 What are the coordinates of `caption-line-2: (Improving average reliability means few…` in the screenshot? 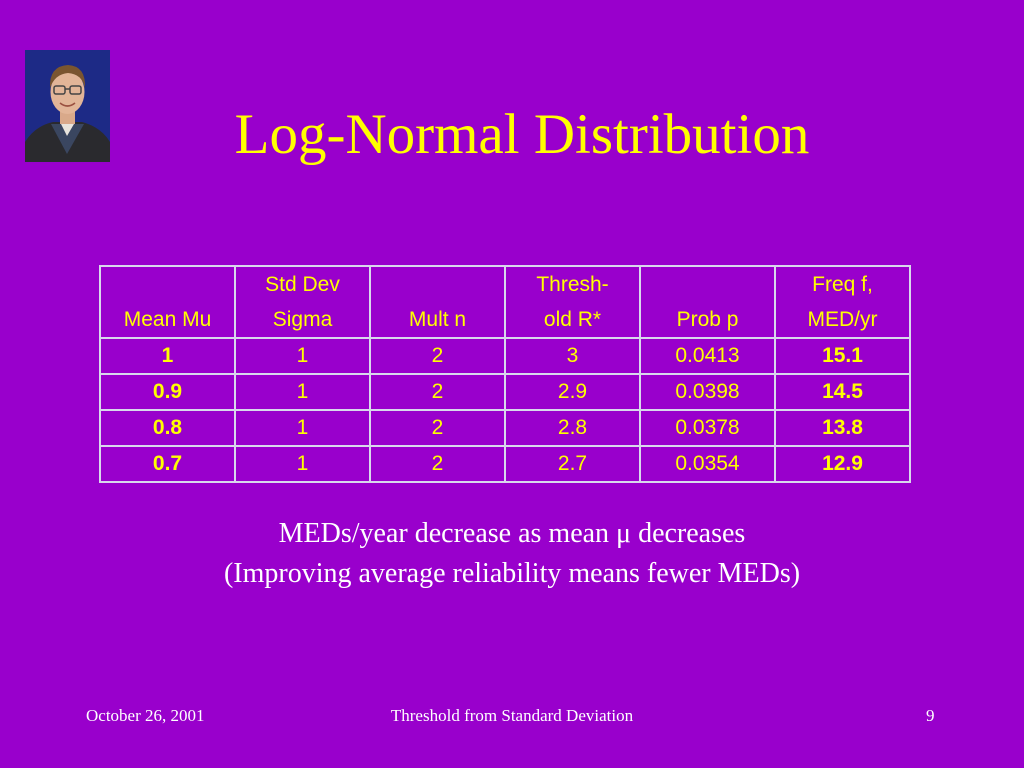 It's located at (512, 573).